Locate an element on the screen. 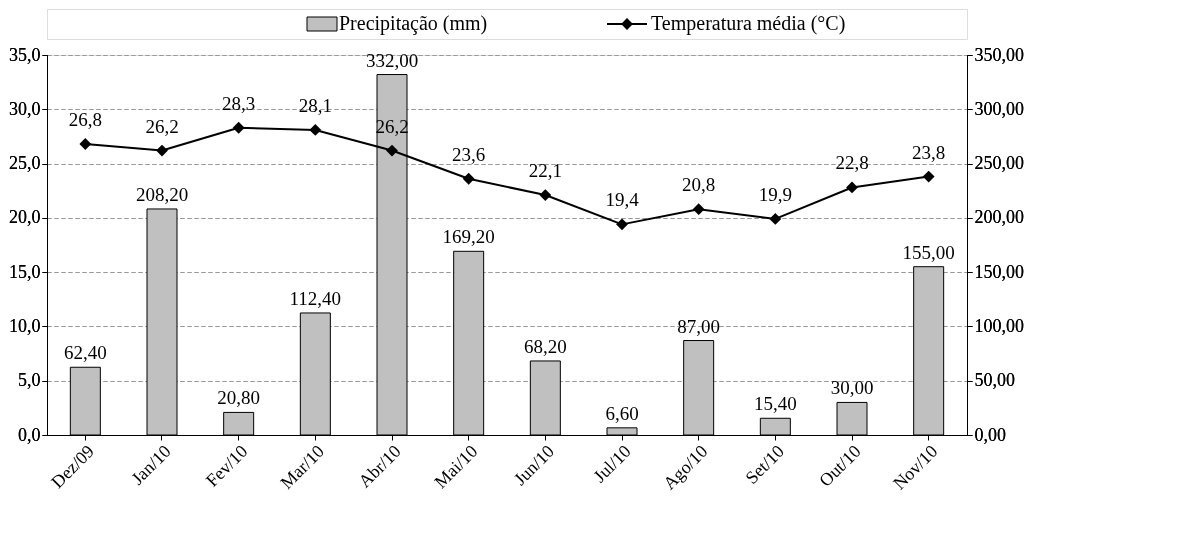 The image size is (1192, 560). y-tick-label: 35,0 is located at coordinates (25, 54).